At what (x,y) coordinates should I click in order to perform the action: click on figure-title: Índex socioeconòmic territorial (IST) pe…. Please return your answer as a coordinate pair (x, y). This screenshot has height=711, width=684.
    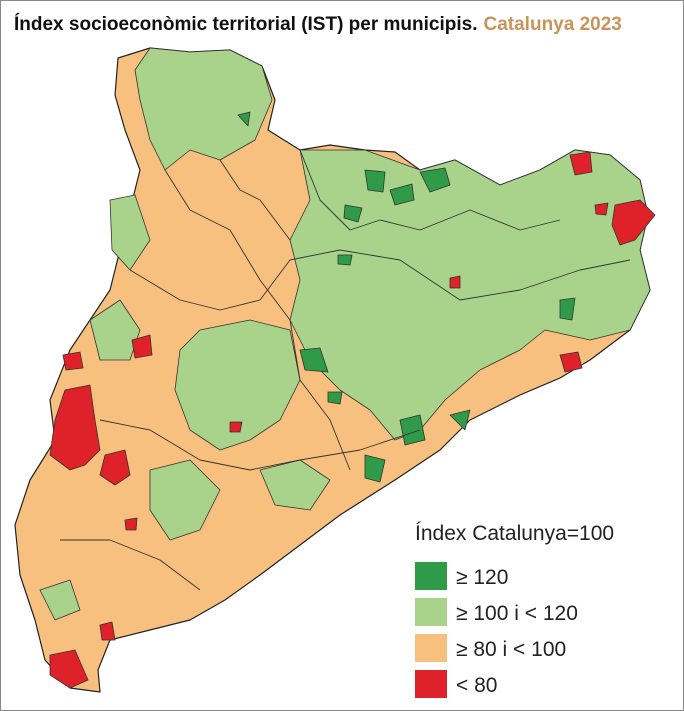
    Looking at the image, I should click on (318, 24).